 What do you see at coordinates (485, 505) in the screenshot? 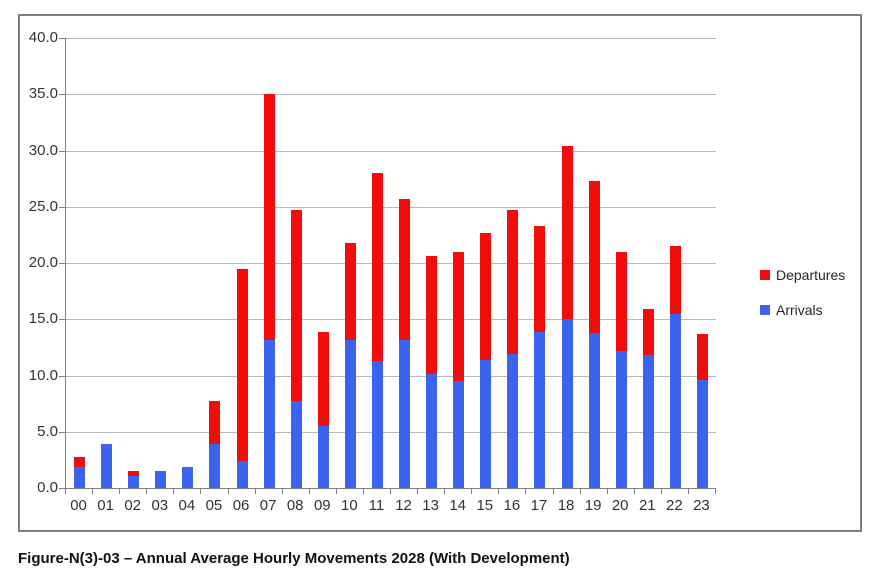
I see `x-axis-tick-label: 15` at bounding box center [485, 505].